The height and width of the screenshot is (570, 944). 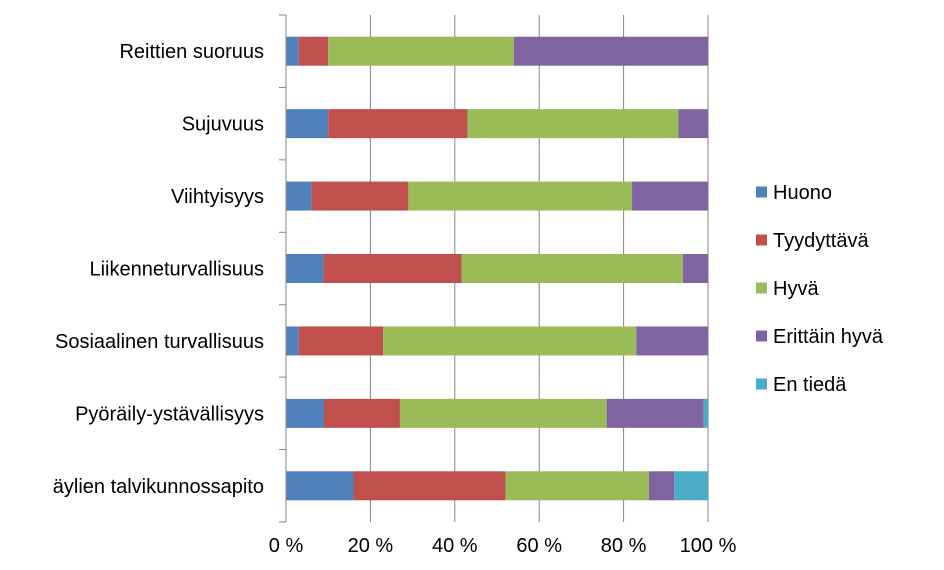 What do you see at coordinates (159, 342) in the screenshot?
I see `category-label: Sosiaalinen turvallisuus` at bounding box center [159, 342].